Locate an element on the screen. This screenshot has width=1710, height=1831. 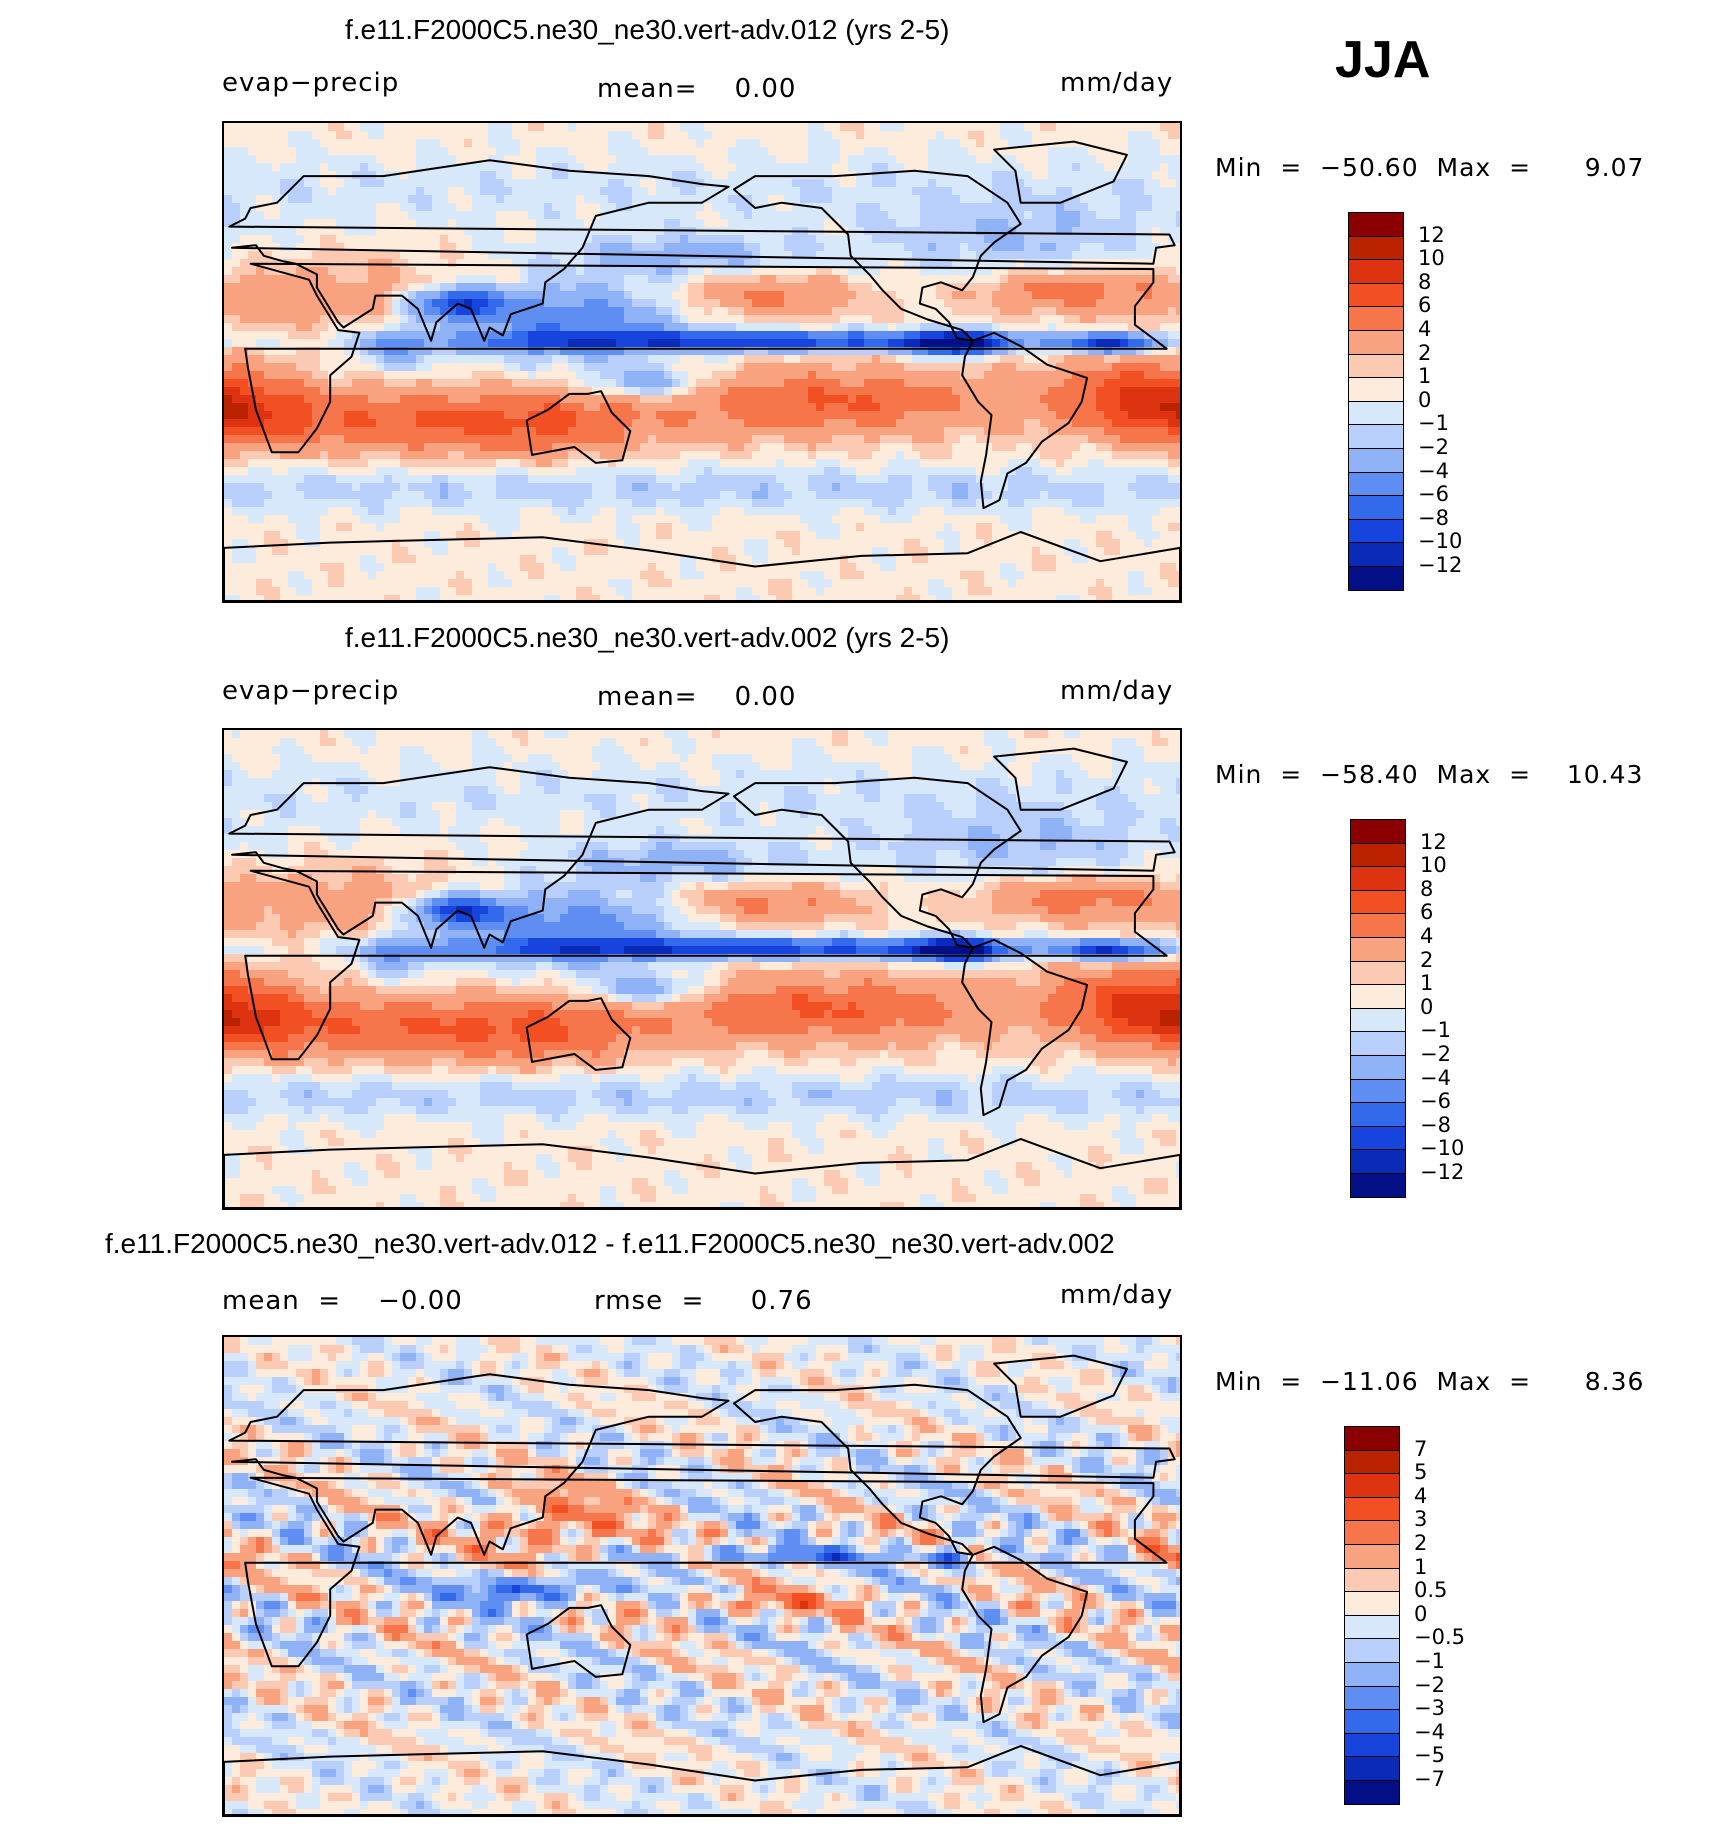
panel-1-map-svg is located at coordinates (702, 362).